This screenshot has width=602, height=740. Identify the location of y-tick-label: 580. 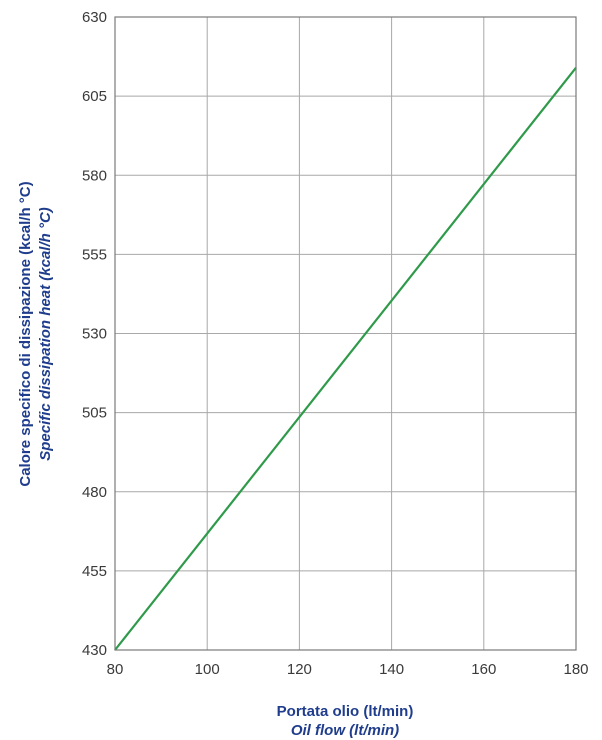
(94, 175).